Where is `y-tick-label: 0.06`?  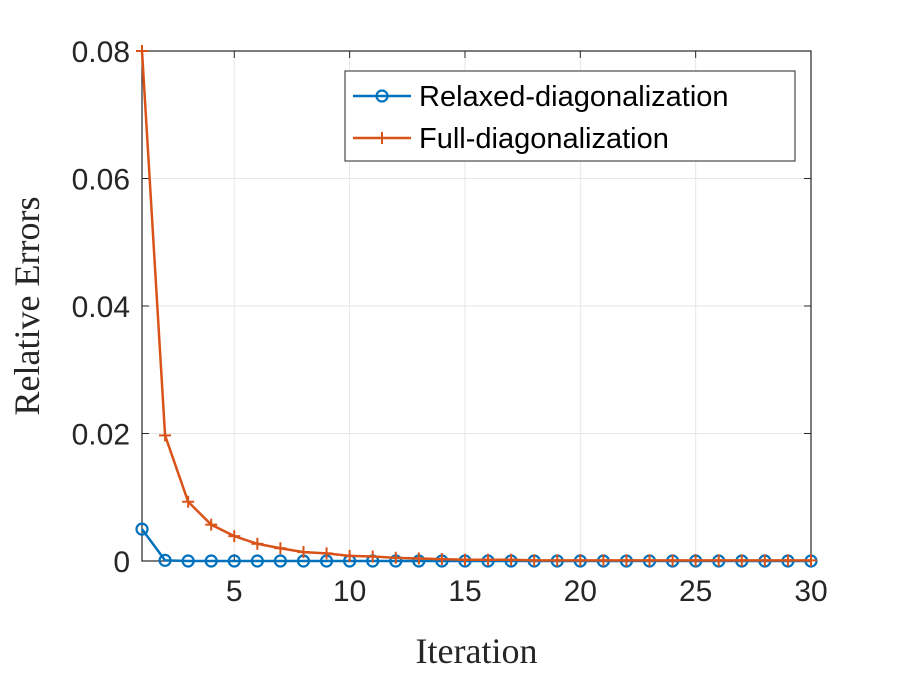
y-tick-label: 0.06 is located at coordinates (101, 180).